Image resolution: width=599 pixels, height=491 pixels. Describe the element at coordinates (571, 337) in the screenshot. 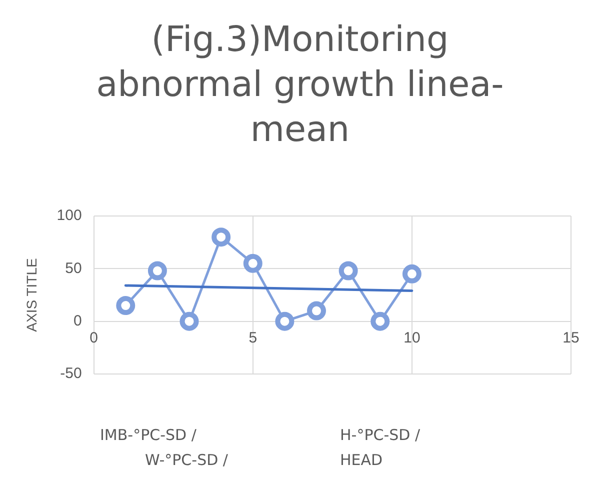

I see `x-tick-label: 15` at that location.